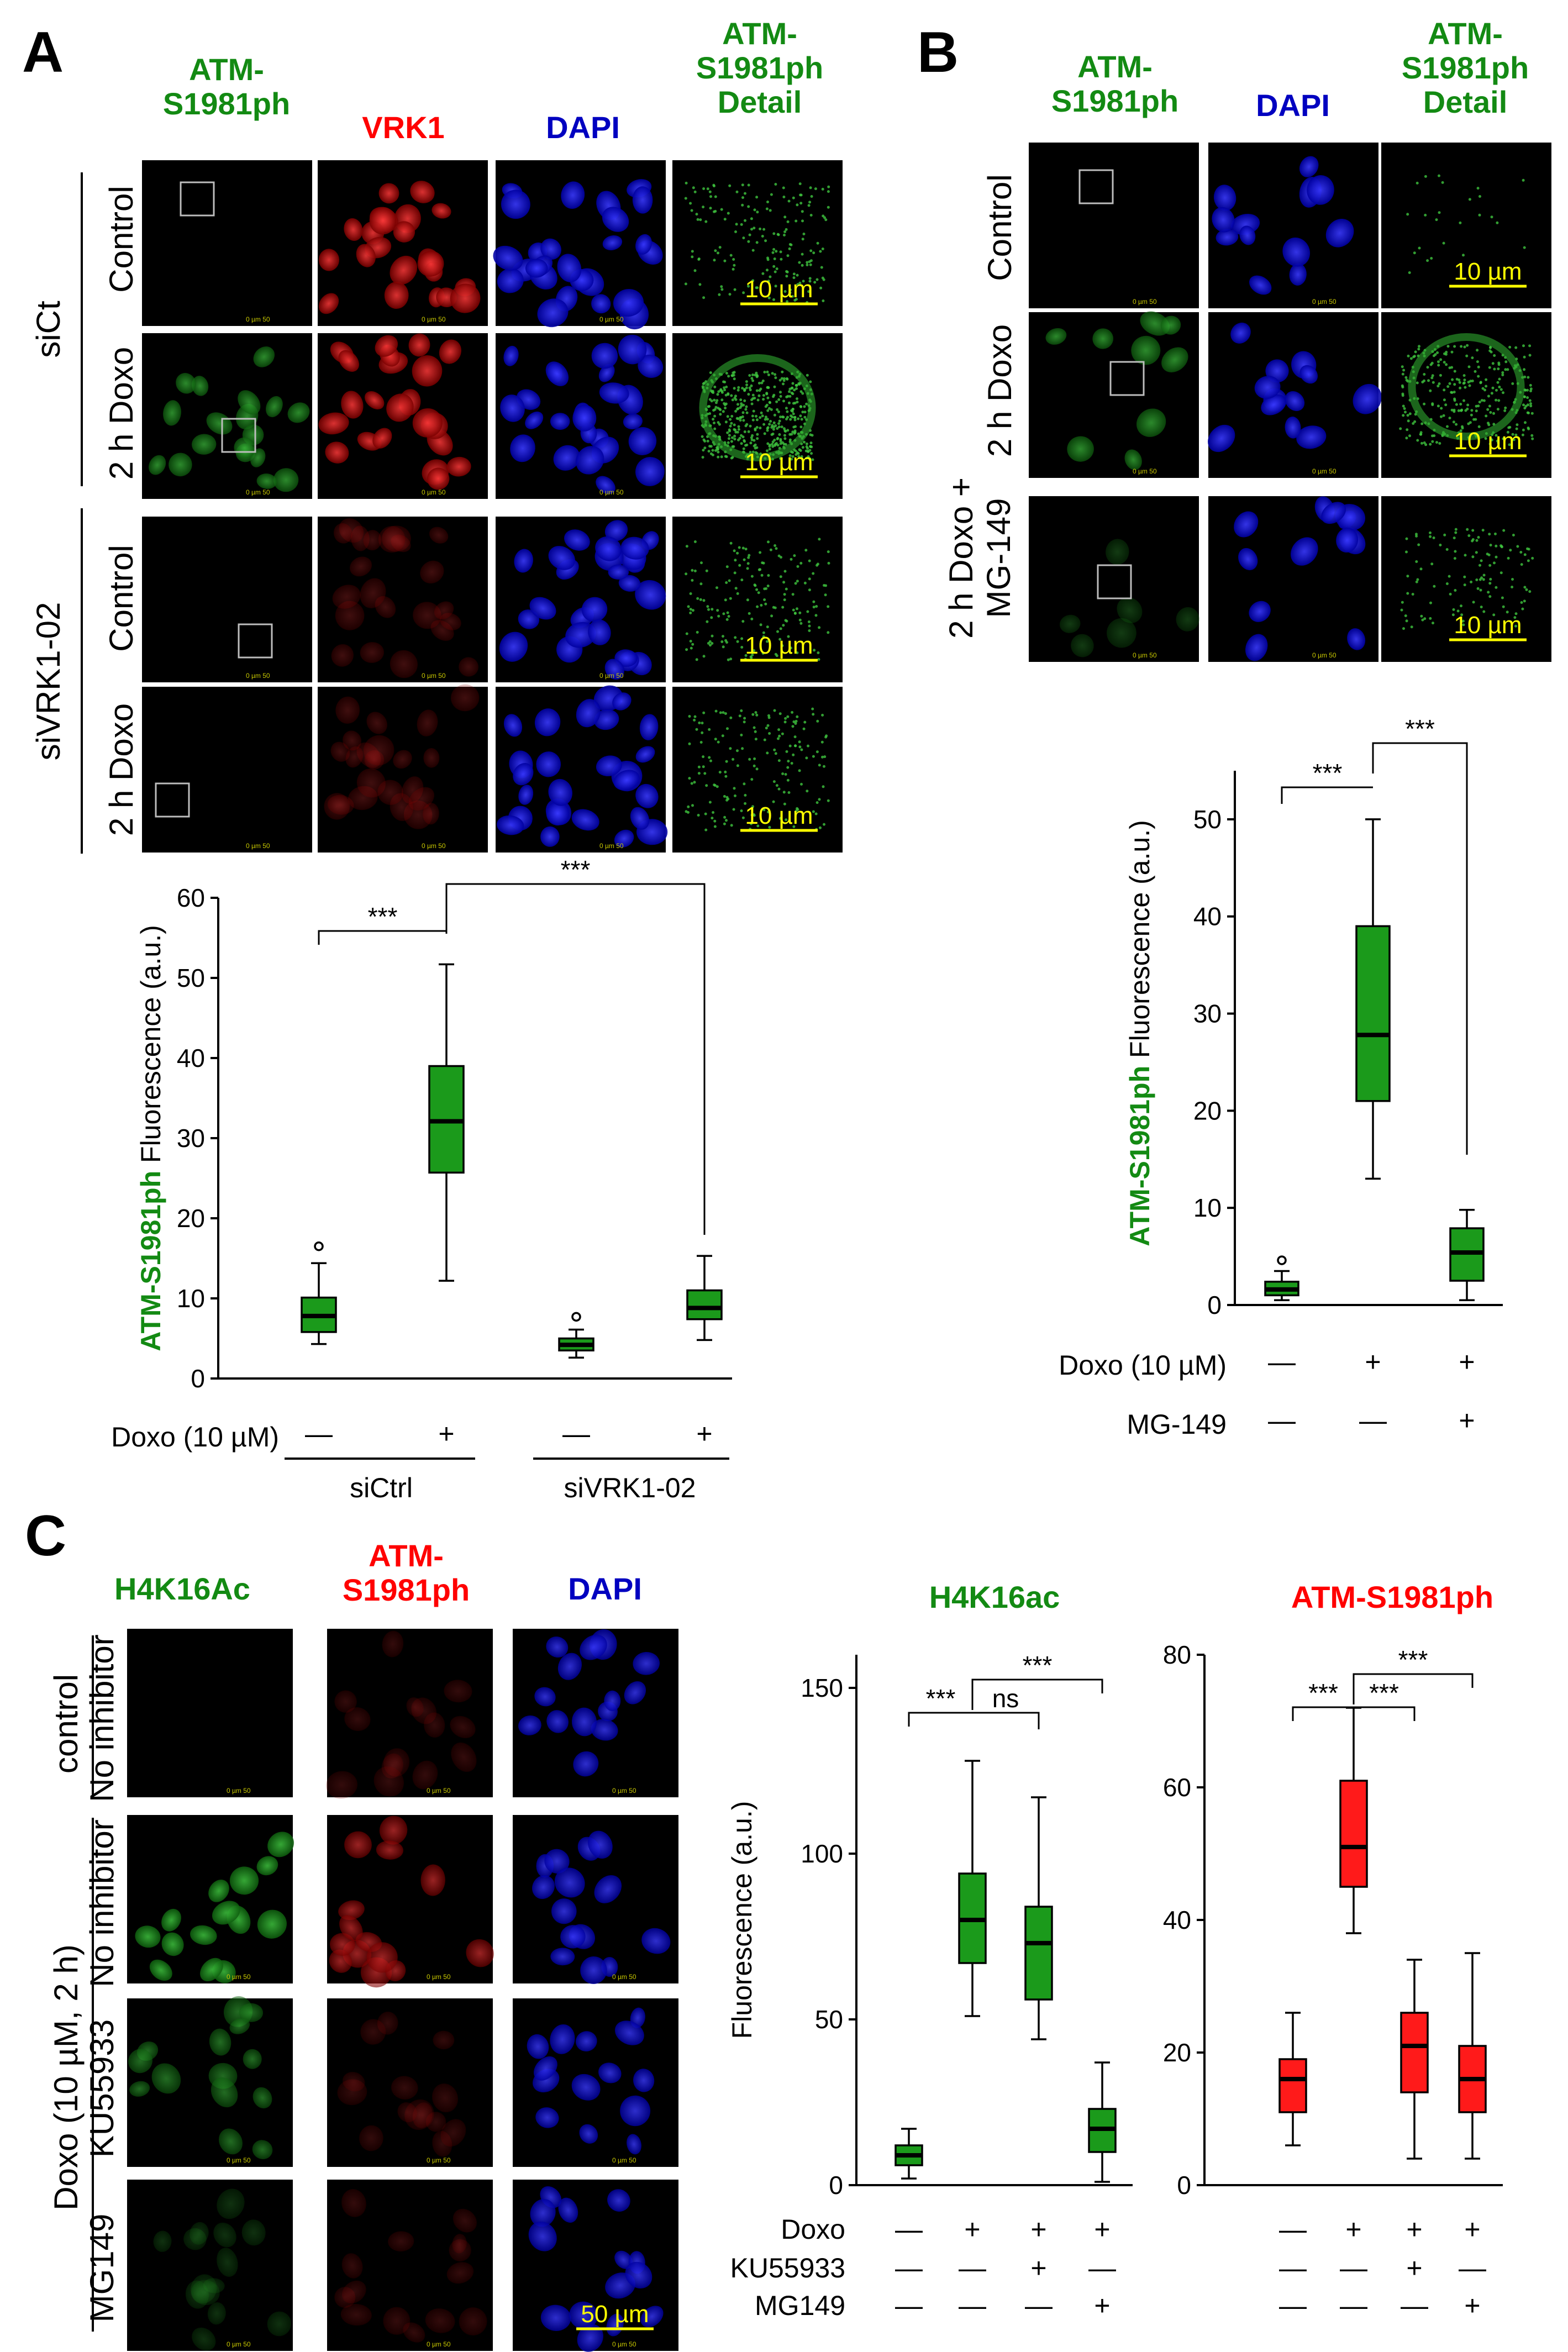  I want to click on mg149-mark: —, so click(1282, 1420).